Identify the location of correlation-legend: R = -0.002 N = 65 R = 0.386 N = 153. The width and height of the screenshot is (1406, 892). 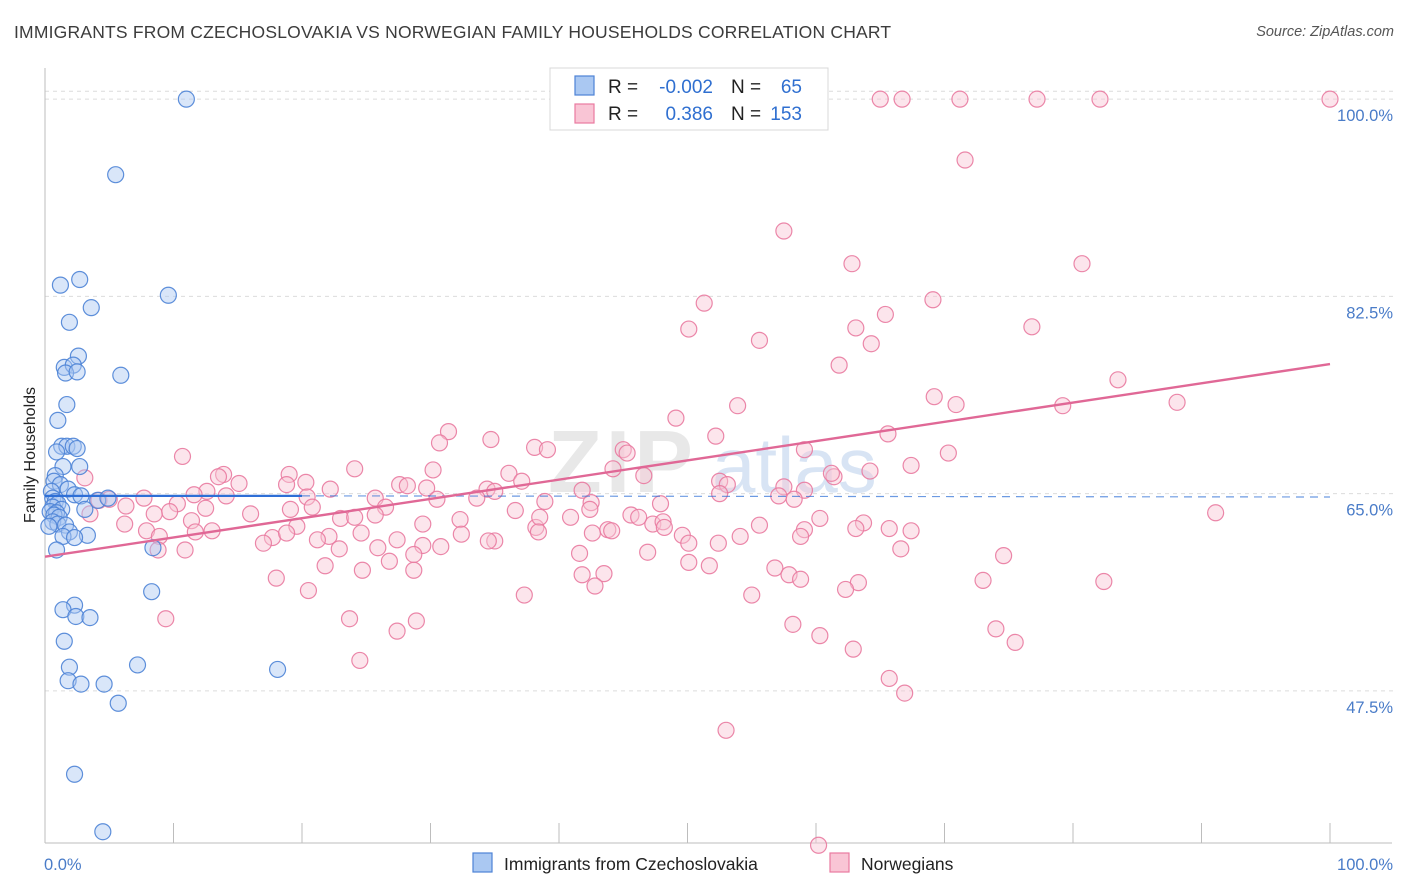
(689, 99).